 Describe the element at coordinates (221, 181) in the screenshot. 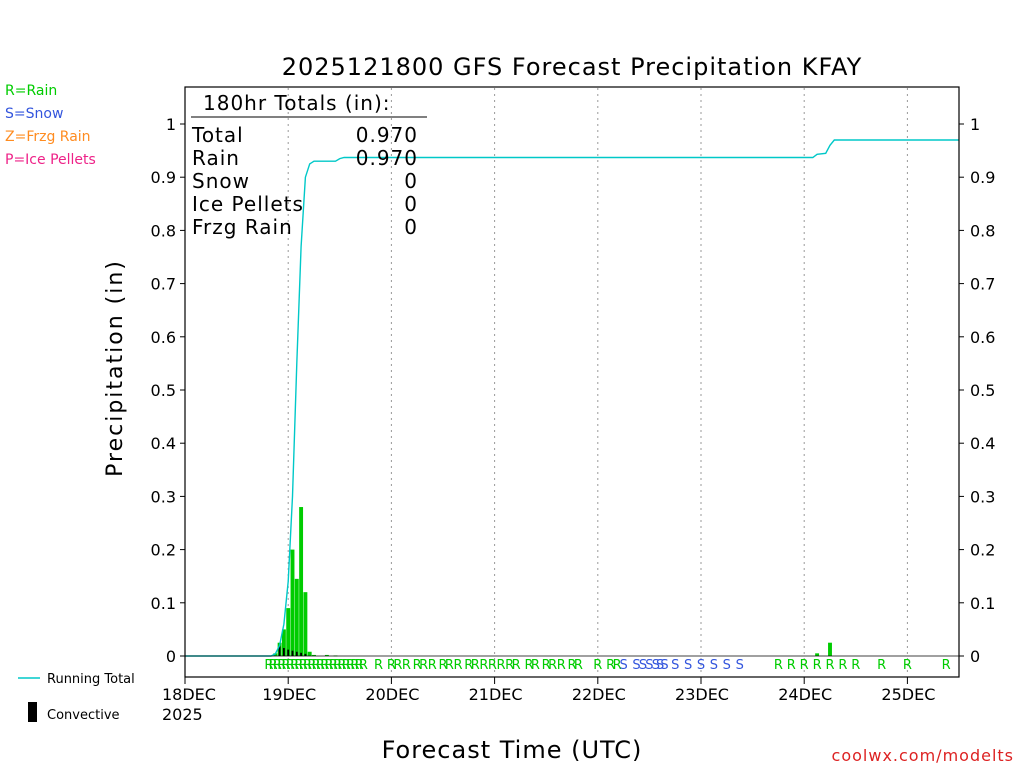

I see `totals-label-snow: Snow` at that location.